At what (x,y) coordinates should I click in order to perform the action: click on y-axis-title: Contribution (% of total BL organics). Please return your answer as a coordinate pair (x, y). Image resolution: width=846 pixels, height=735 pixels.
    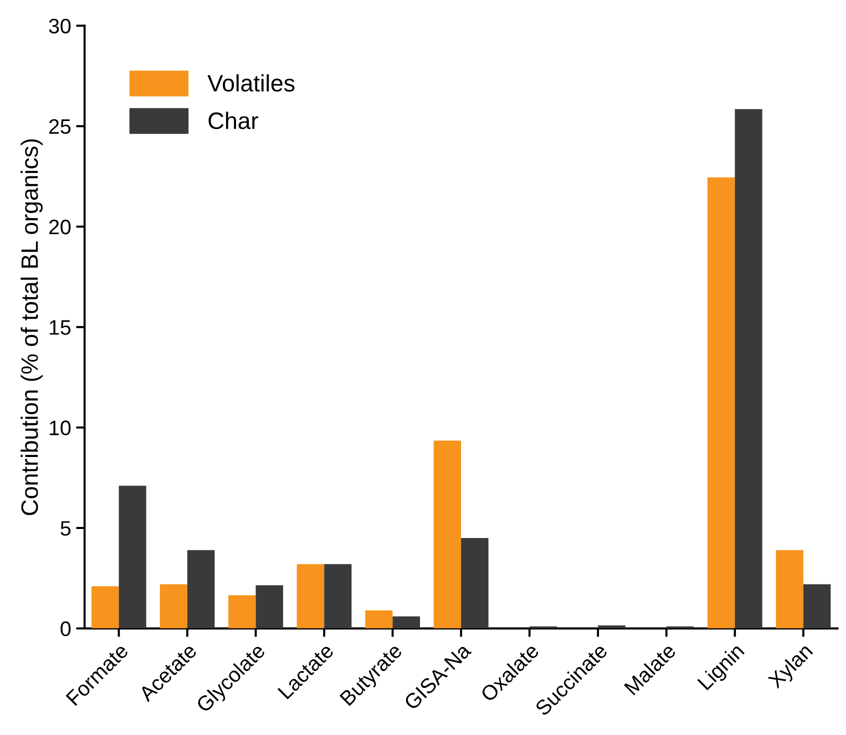
    Looking at the image, I should click on (31, 327).